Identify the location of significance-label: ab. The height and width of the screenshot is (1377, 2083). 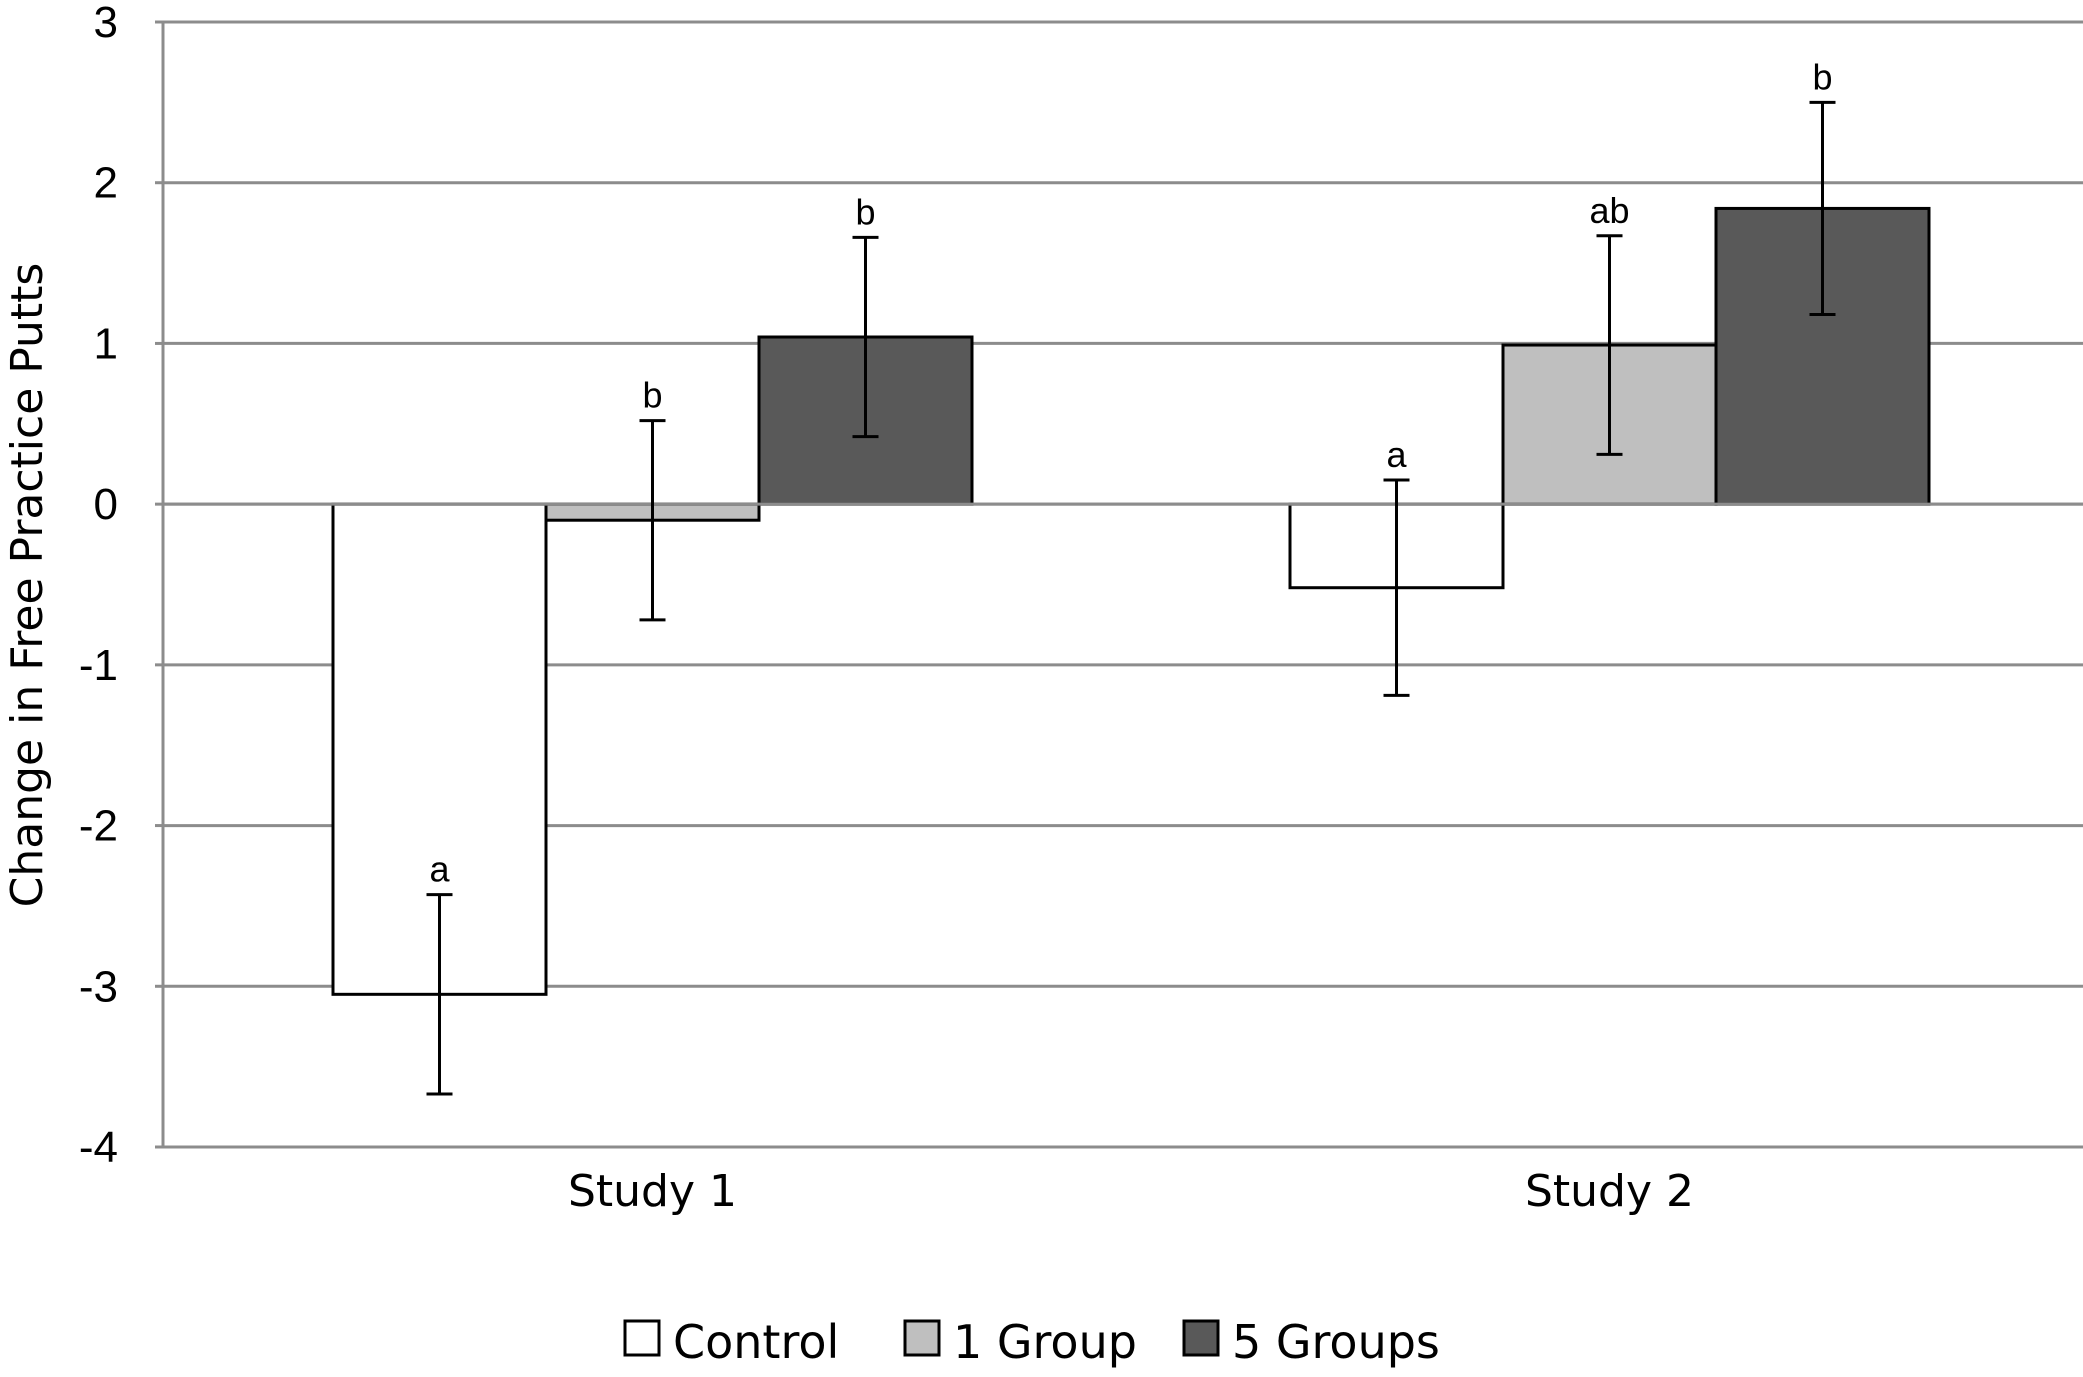
(1609, 210).